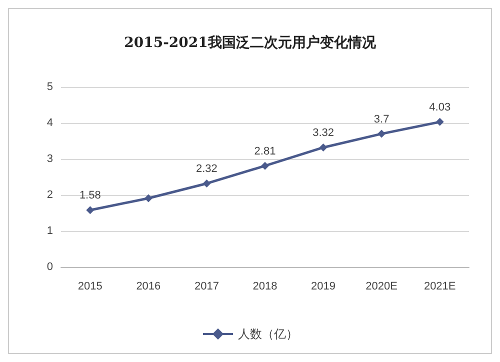 The image size is (500, 362). I want to click on data-label: 3.32, so click(323, 132).